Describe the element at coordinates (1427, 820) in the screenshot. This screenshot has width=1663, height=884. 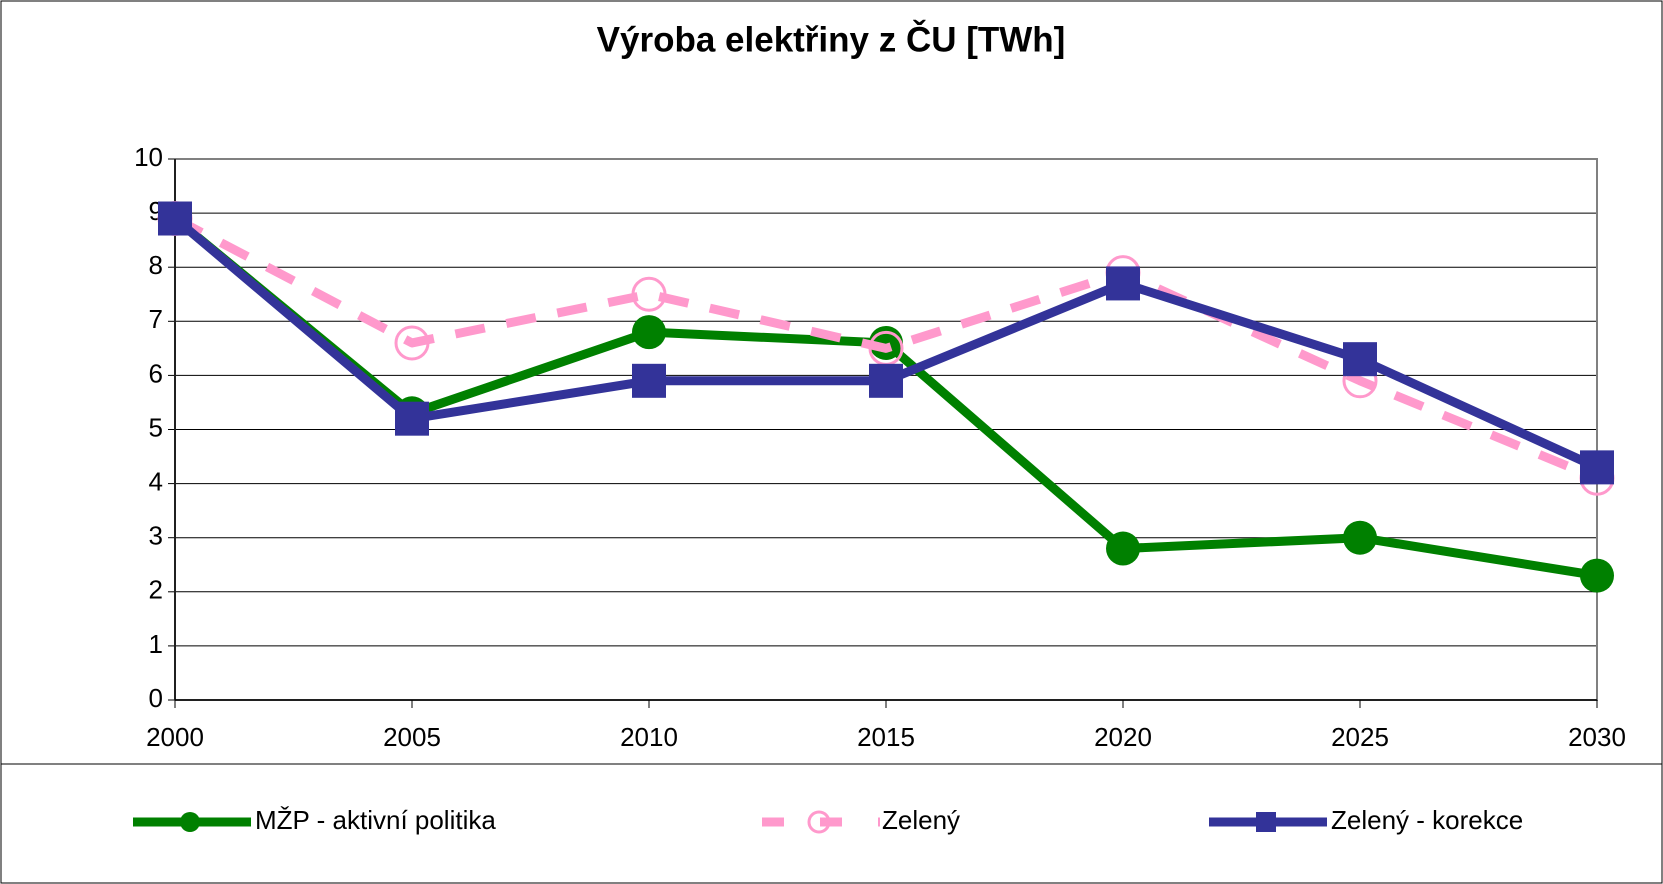
I see `legend-label: Zelený - korekce` at that location.